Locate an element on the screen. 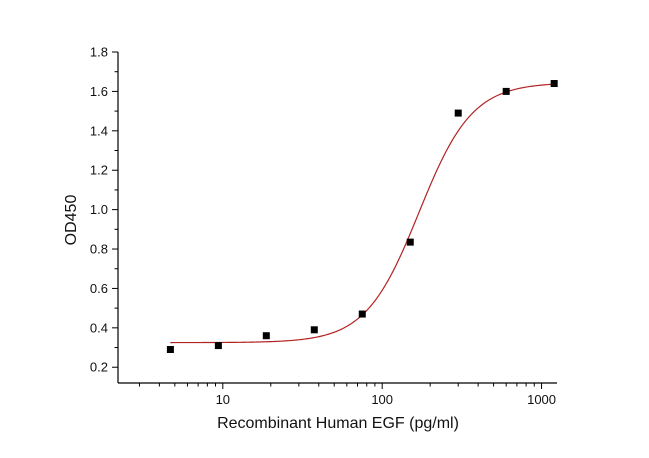  x-axis-ticks: 10 100 1000 is located at coordinates (347, 395).